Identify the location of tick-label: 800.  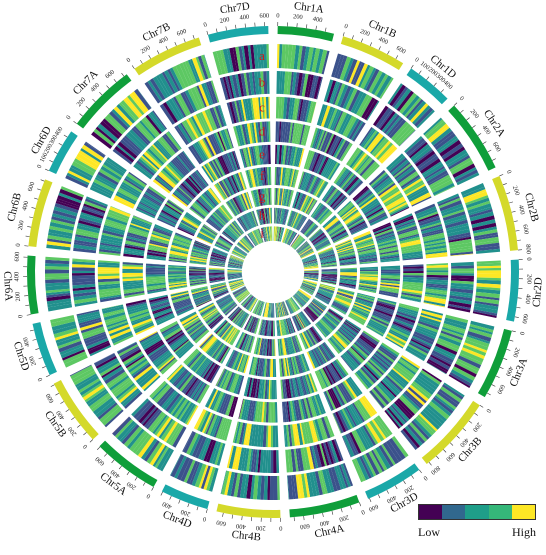
(528, 249).